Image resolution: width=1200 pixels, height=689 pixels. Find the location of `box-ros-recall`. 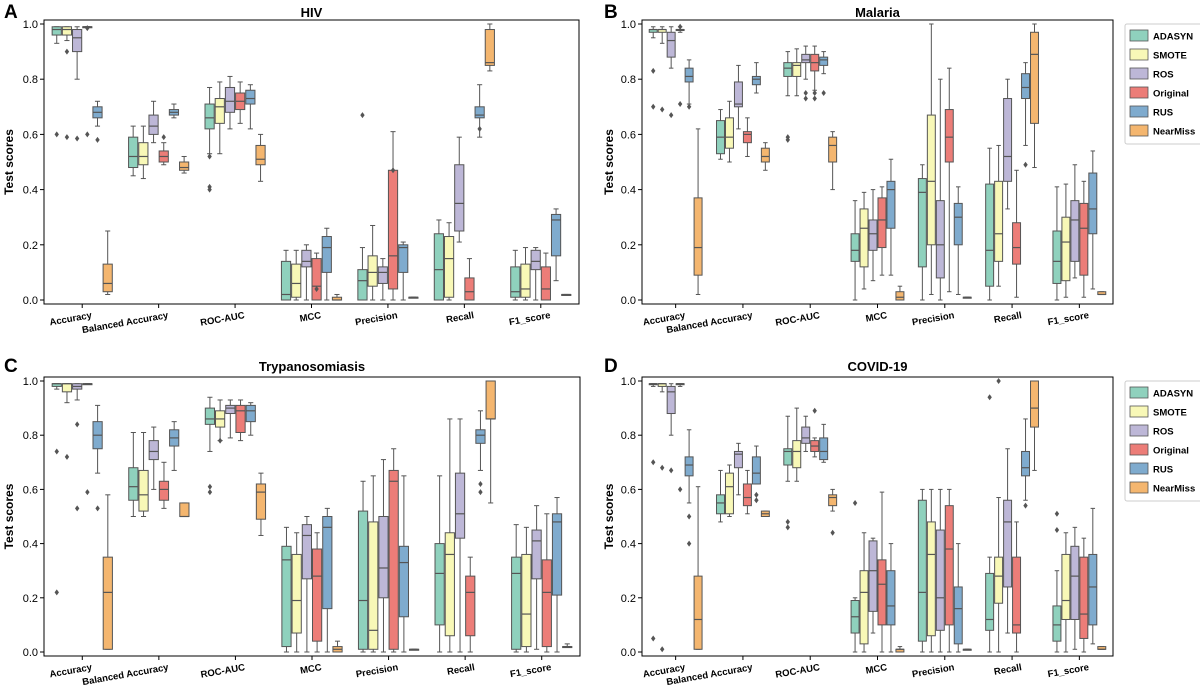

box-ros-recall is located at coordinates (1008, 144).